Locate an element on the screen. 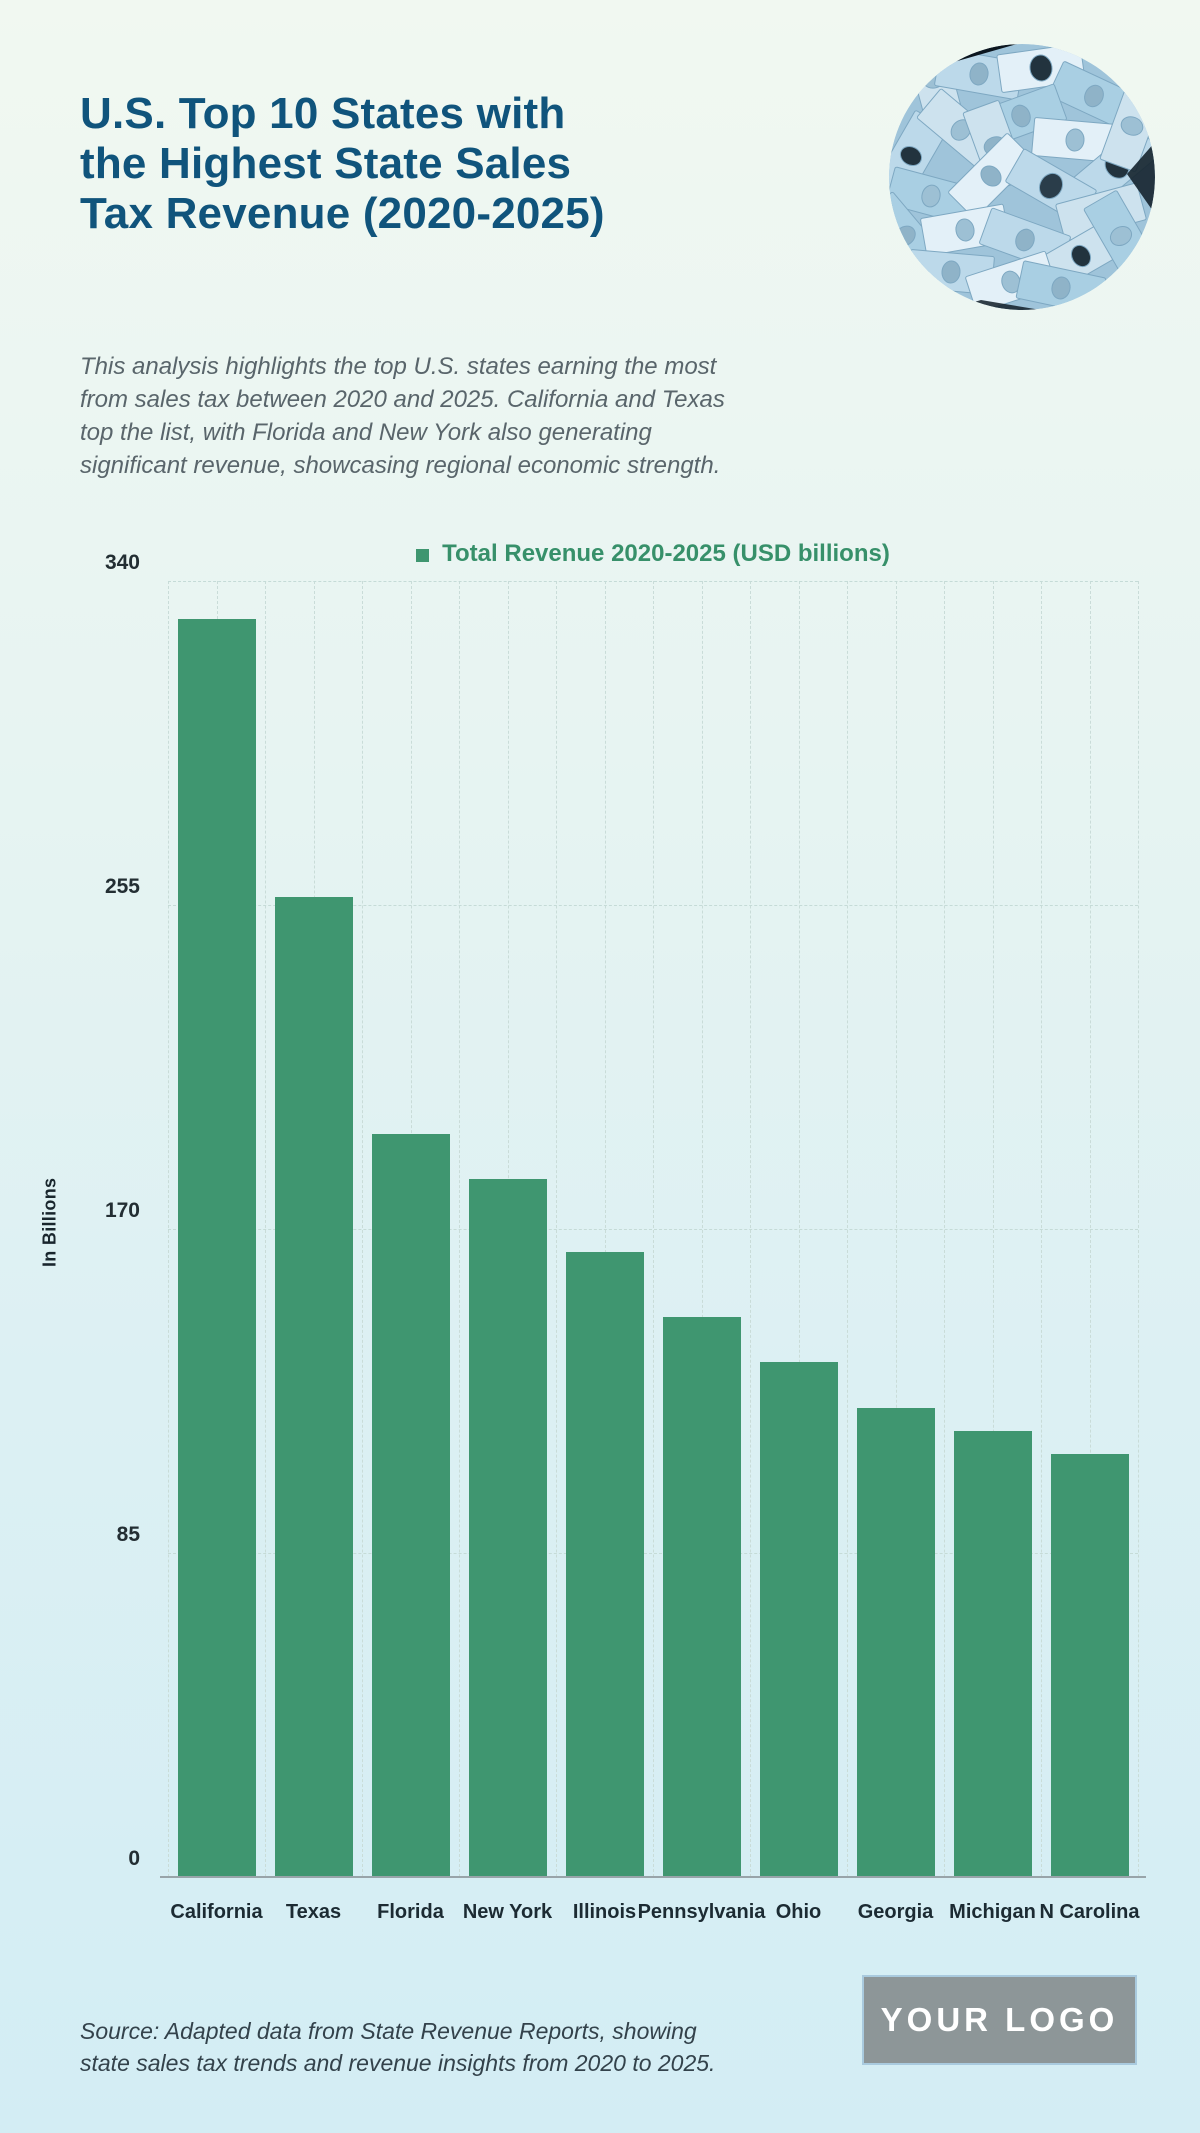  y-axis-title: In Billions is located at coordinates (49, 1222).